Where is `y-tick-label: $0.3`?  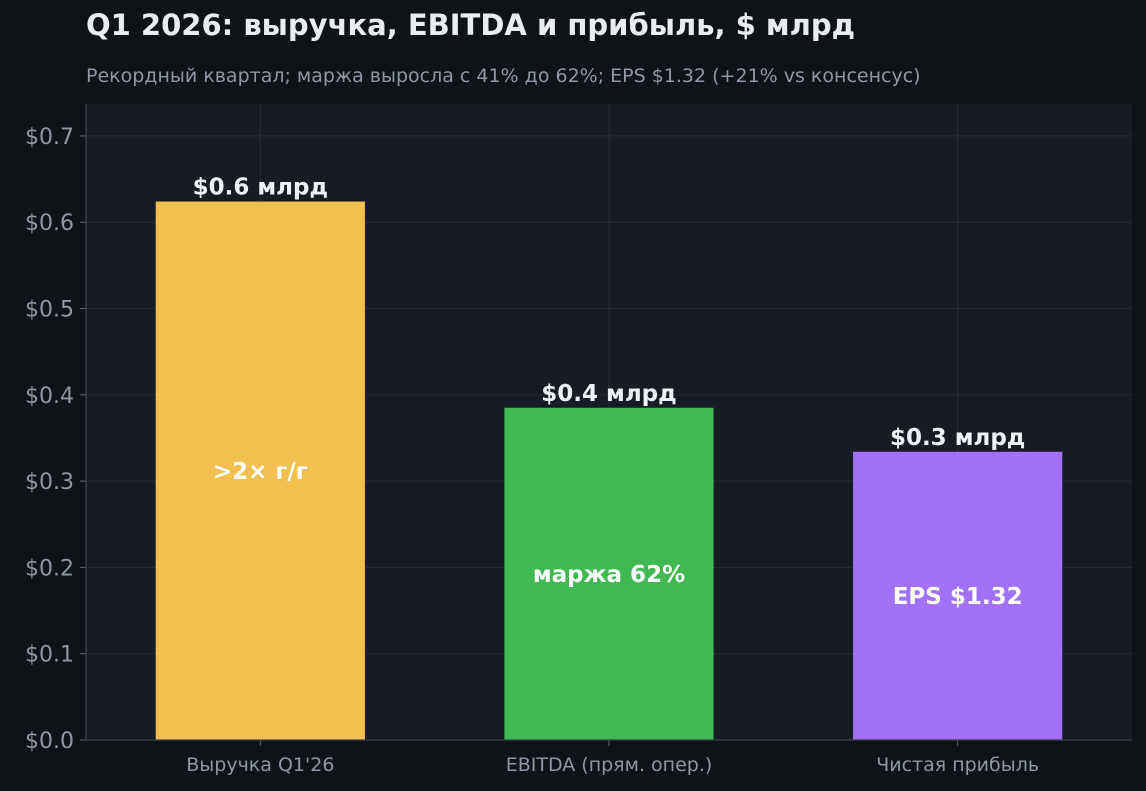
y-tick-label: $0.3 is located at coordinates (49, 482).